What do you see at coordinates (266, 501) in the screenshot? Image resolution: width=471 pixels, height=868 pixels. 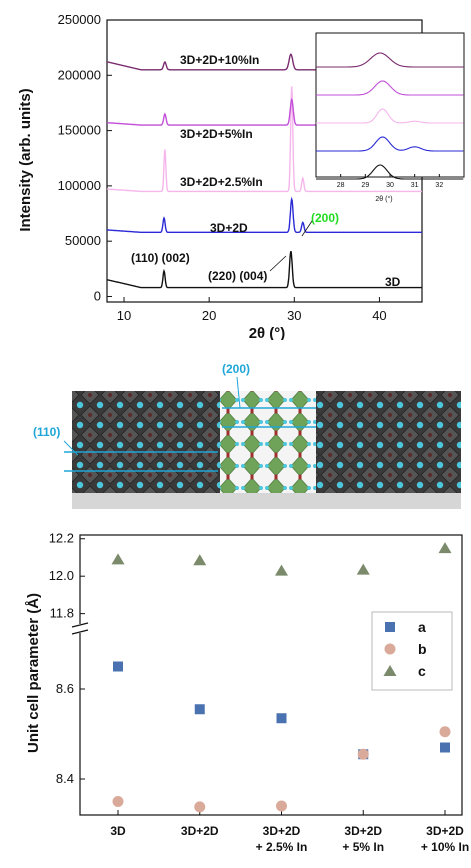 I see `substrate` at bounding box center [266, 501].